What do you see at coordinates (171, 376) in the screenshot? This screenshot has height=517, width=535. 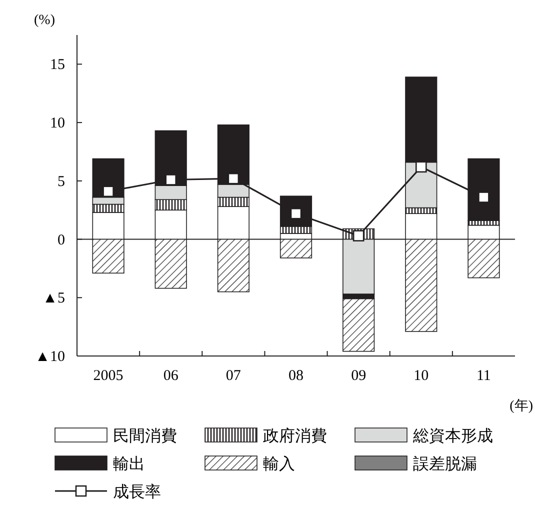 I see `x-tick-label: 06` at bounding box center [171, 376].